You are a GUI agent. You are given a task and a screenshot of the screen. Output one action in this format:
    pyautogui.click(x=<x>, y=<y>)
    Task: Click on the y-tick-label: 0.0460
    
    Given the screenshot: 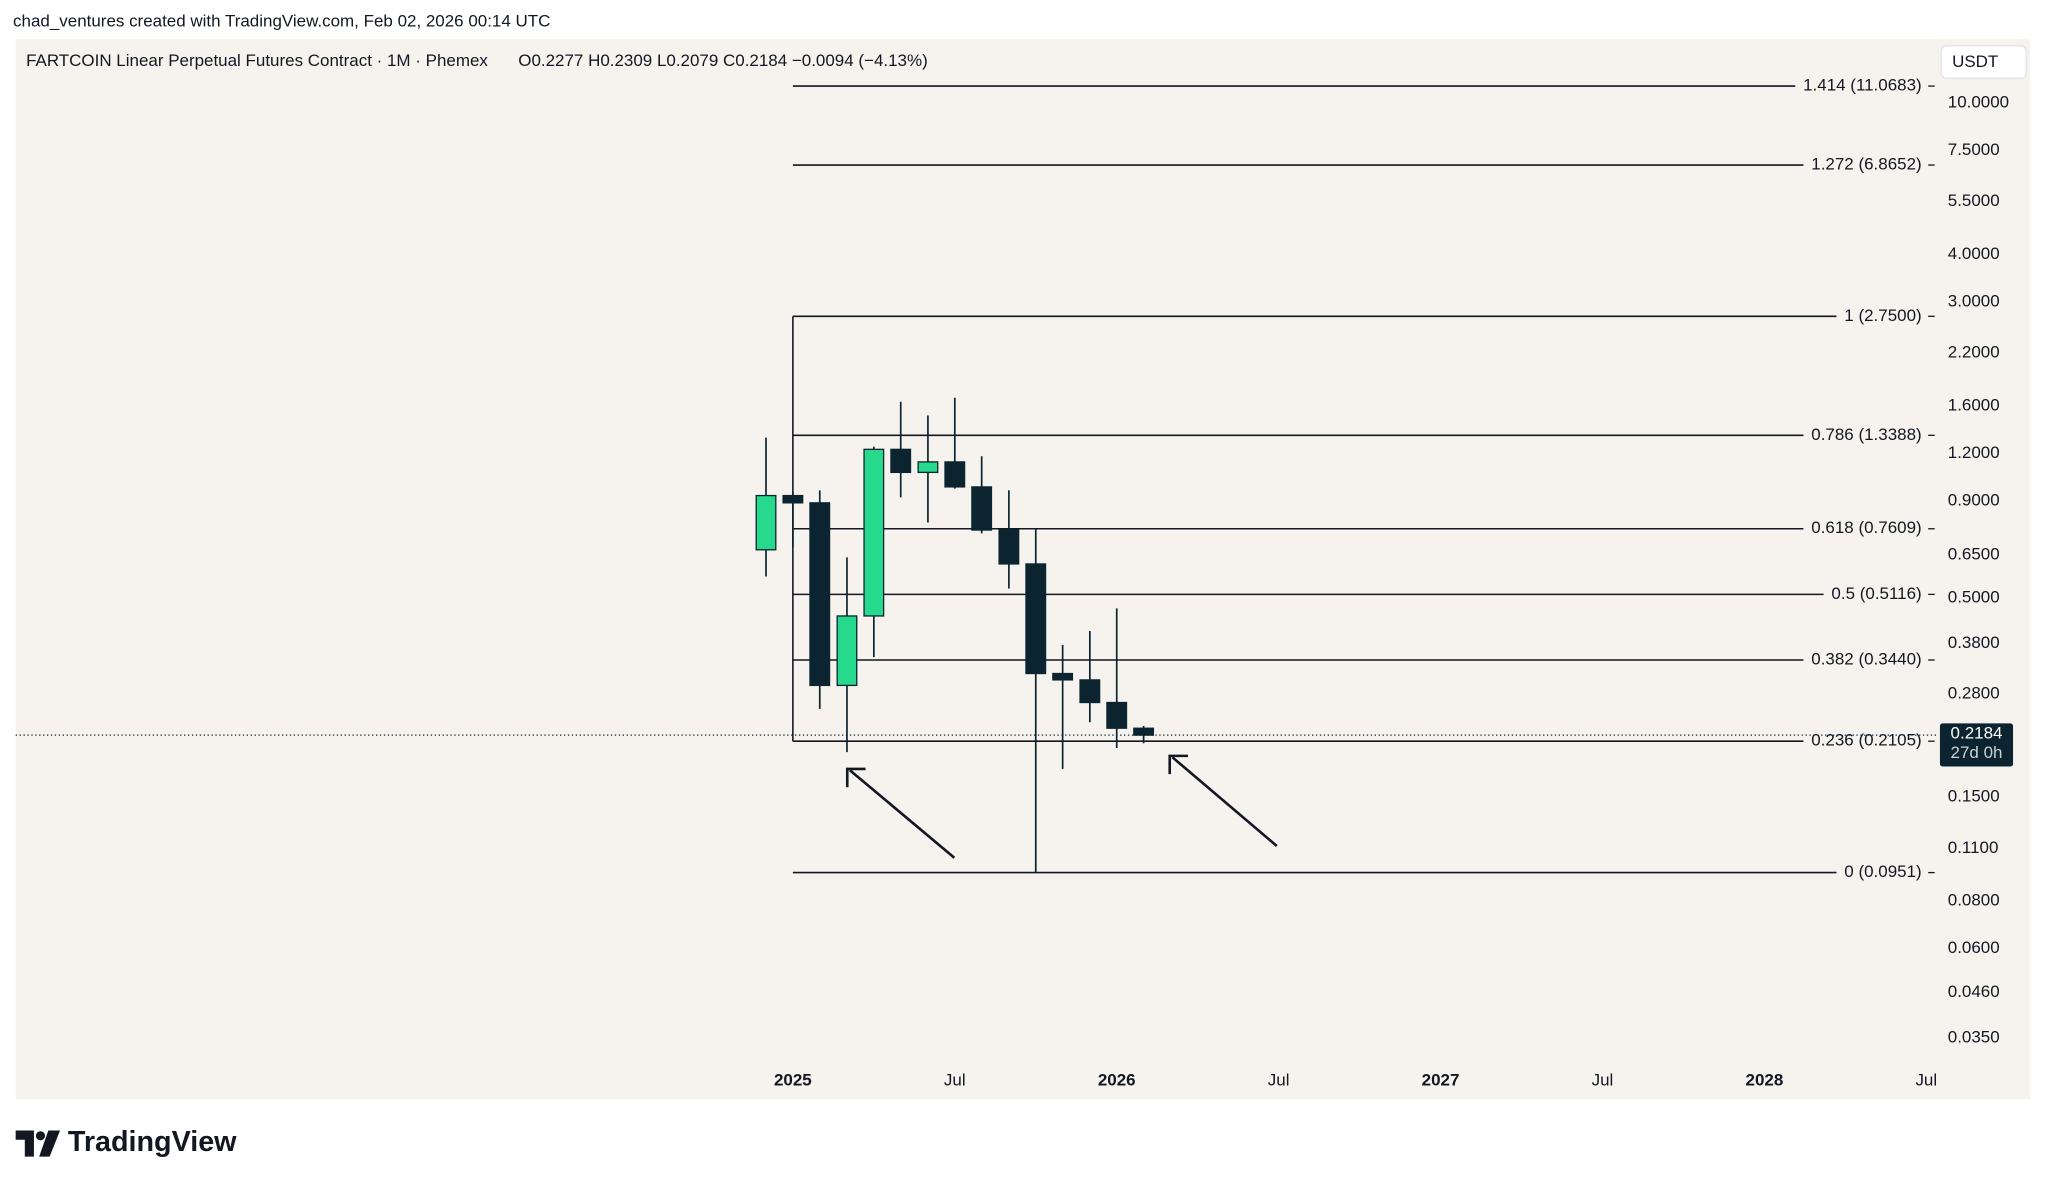 What is the action you would take?
    pyautogui.click(x=1974, y=991)
    